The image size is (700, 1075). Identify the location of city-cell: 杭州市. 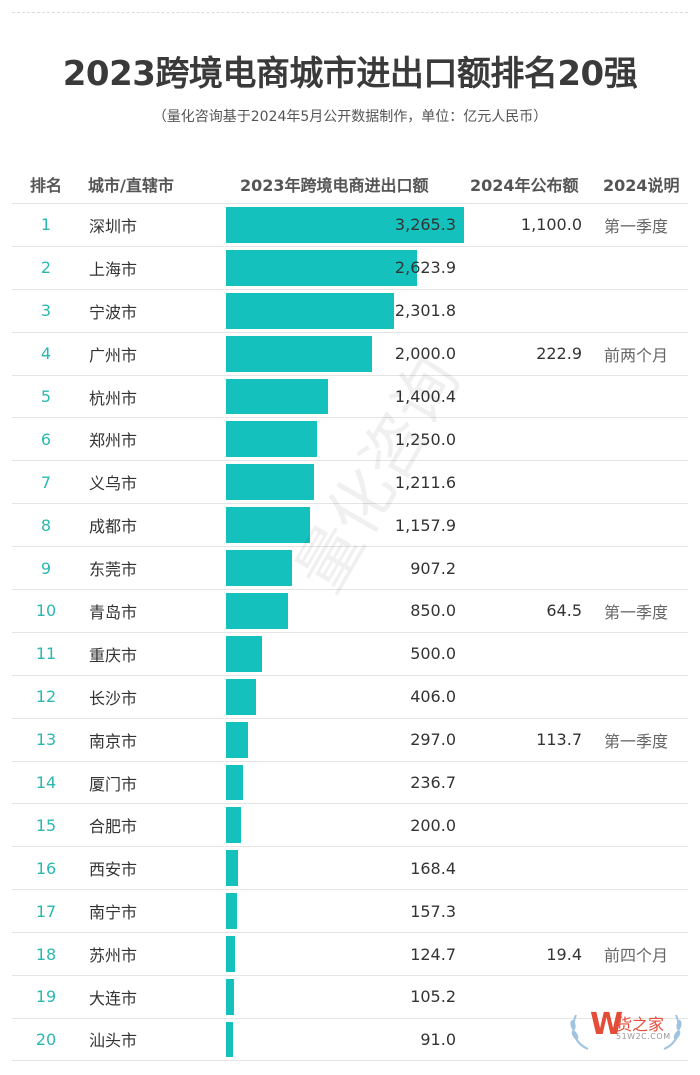
(113, 398).